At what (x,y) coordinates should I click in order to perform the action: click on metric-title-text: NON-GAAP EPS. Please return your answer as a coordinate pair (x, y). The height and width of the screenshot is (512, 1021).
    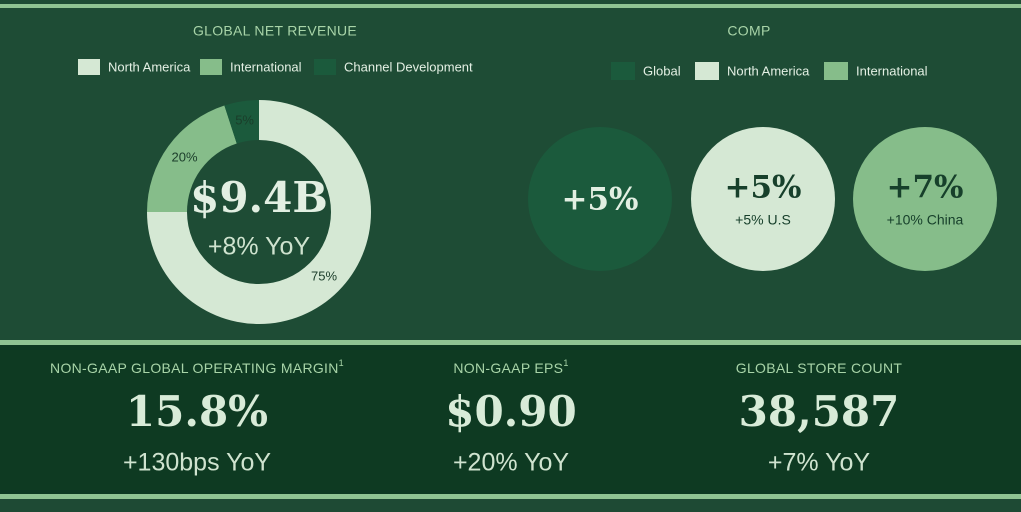
    Looking at the image, I should click on (508, 368).